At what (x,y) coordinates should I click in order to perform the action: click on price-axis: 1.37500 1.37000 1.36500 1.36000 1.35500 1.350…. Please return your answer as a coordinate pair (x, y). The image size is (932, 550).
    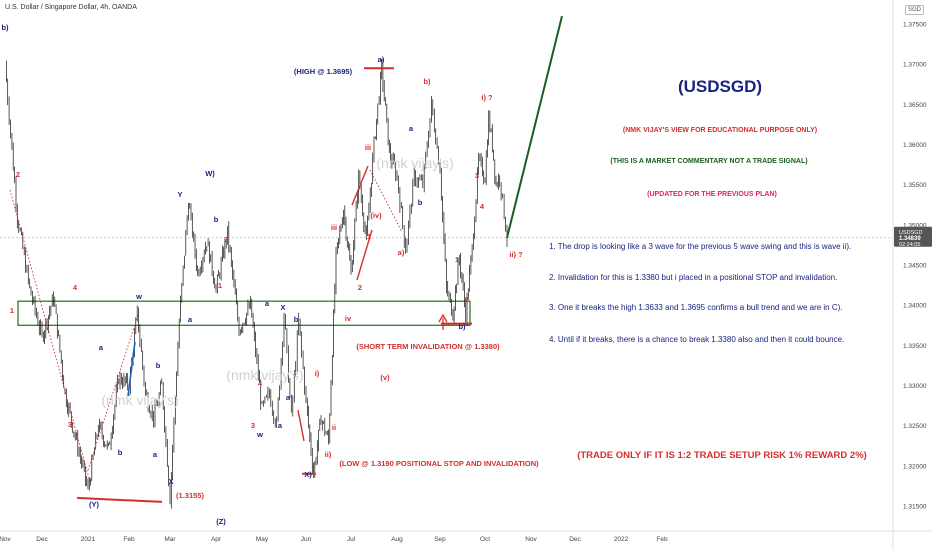
    Looking at the image, I should click on (912, 275).